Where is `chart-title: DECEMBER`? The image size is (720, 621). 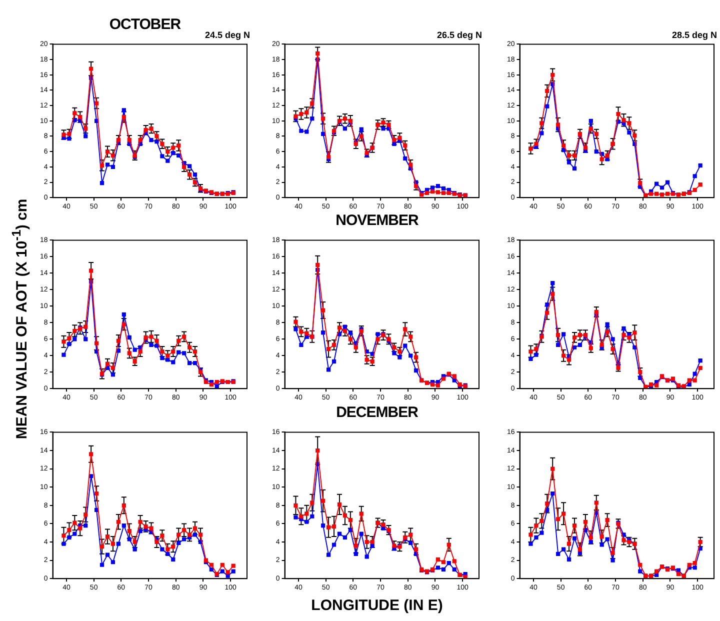
chart-title: DECEMBER is located at coordinates (377, 412).